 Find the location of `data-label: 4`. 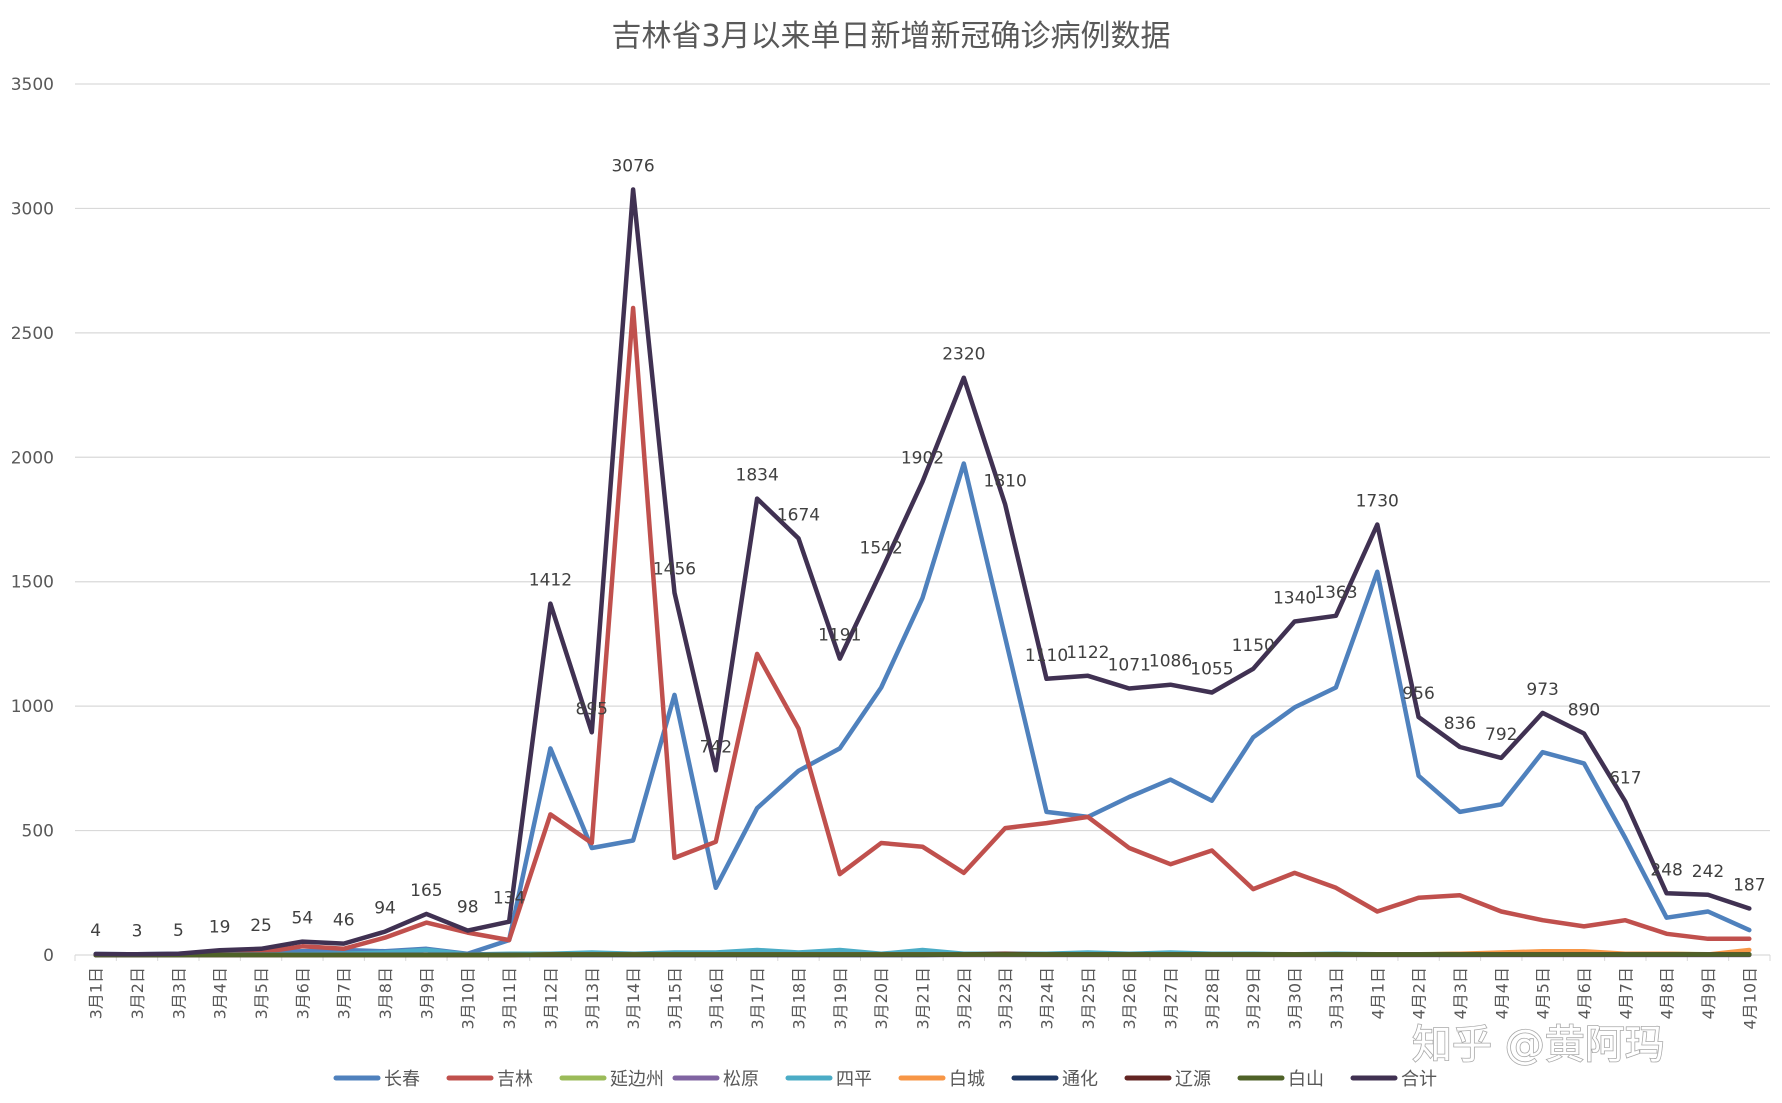

data-label: 4 is located at coordinates (95, 931).